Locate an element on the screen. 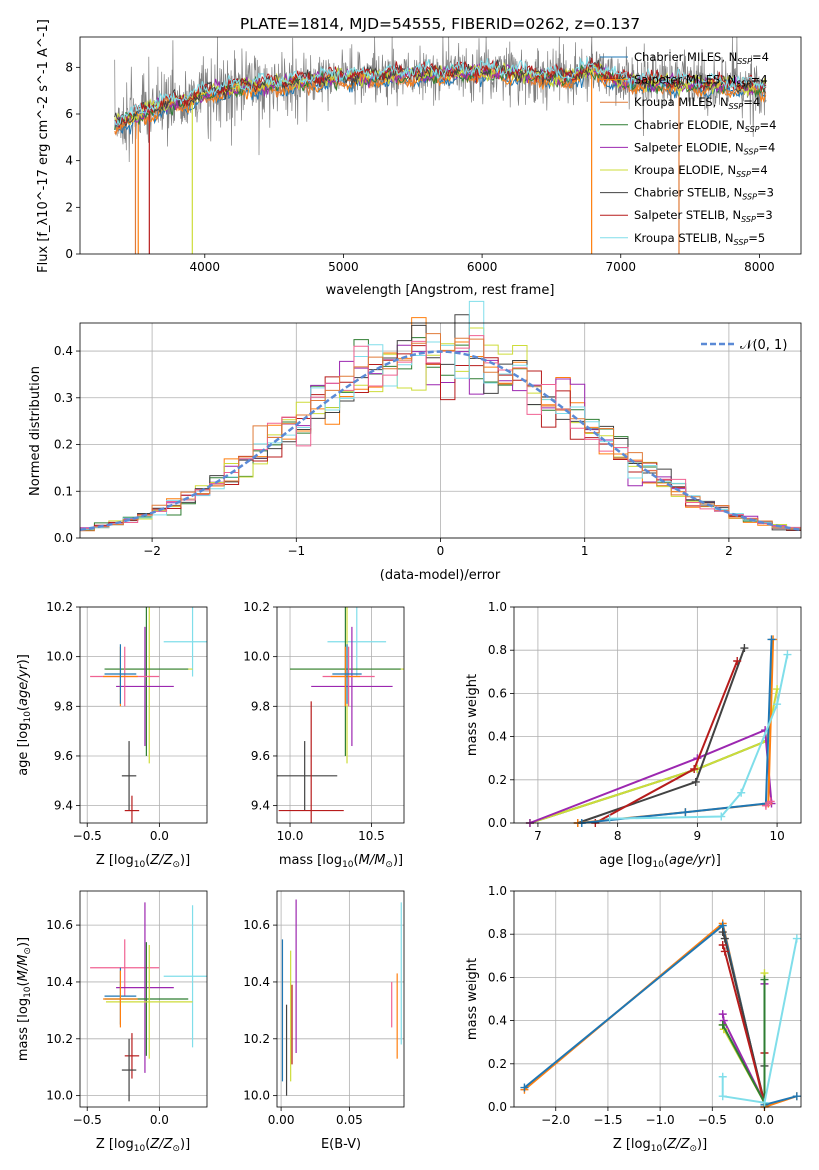 This screenshot has width=819, height=1170. x-tick-label: −1.0 is located at coordinates (660, 1120).